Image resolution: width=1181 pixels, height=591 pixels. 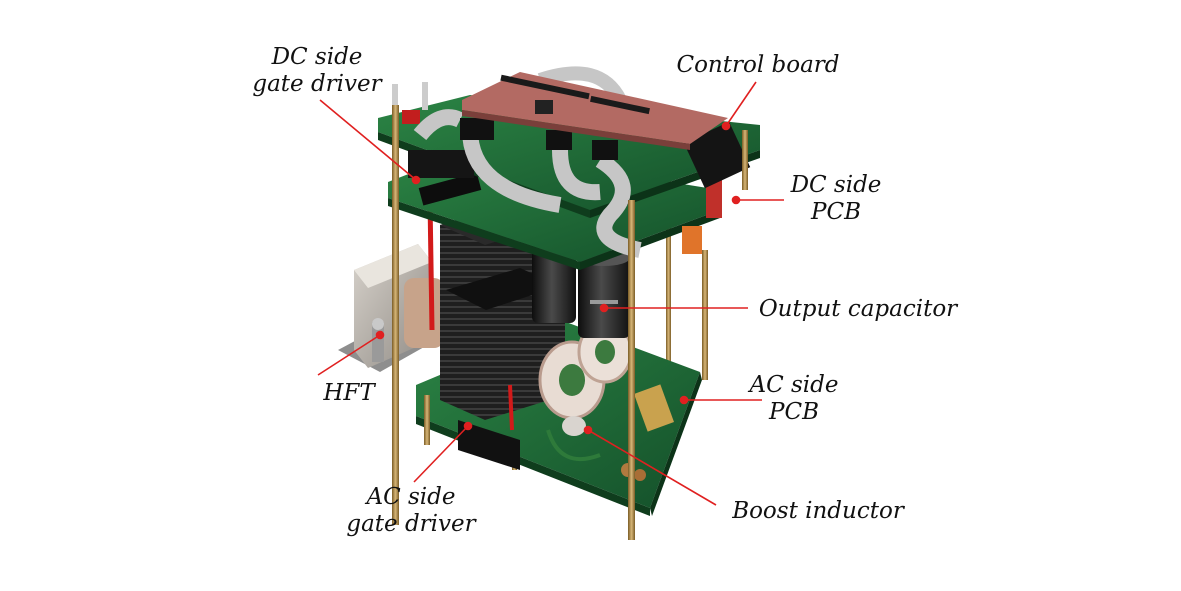 I want to click on label-output-capacitor: Output capacitor, so click(x=858, y=309).